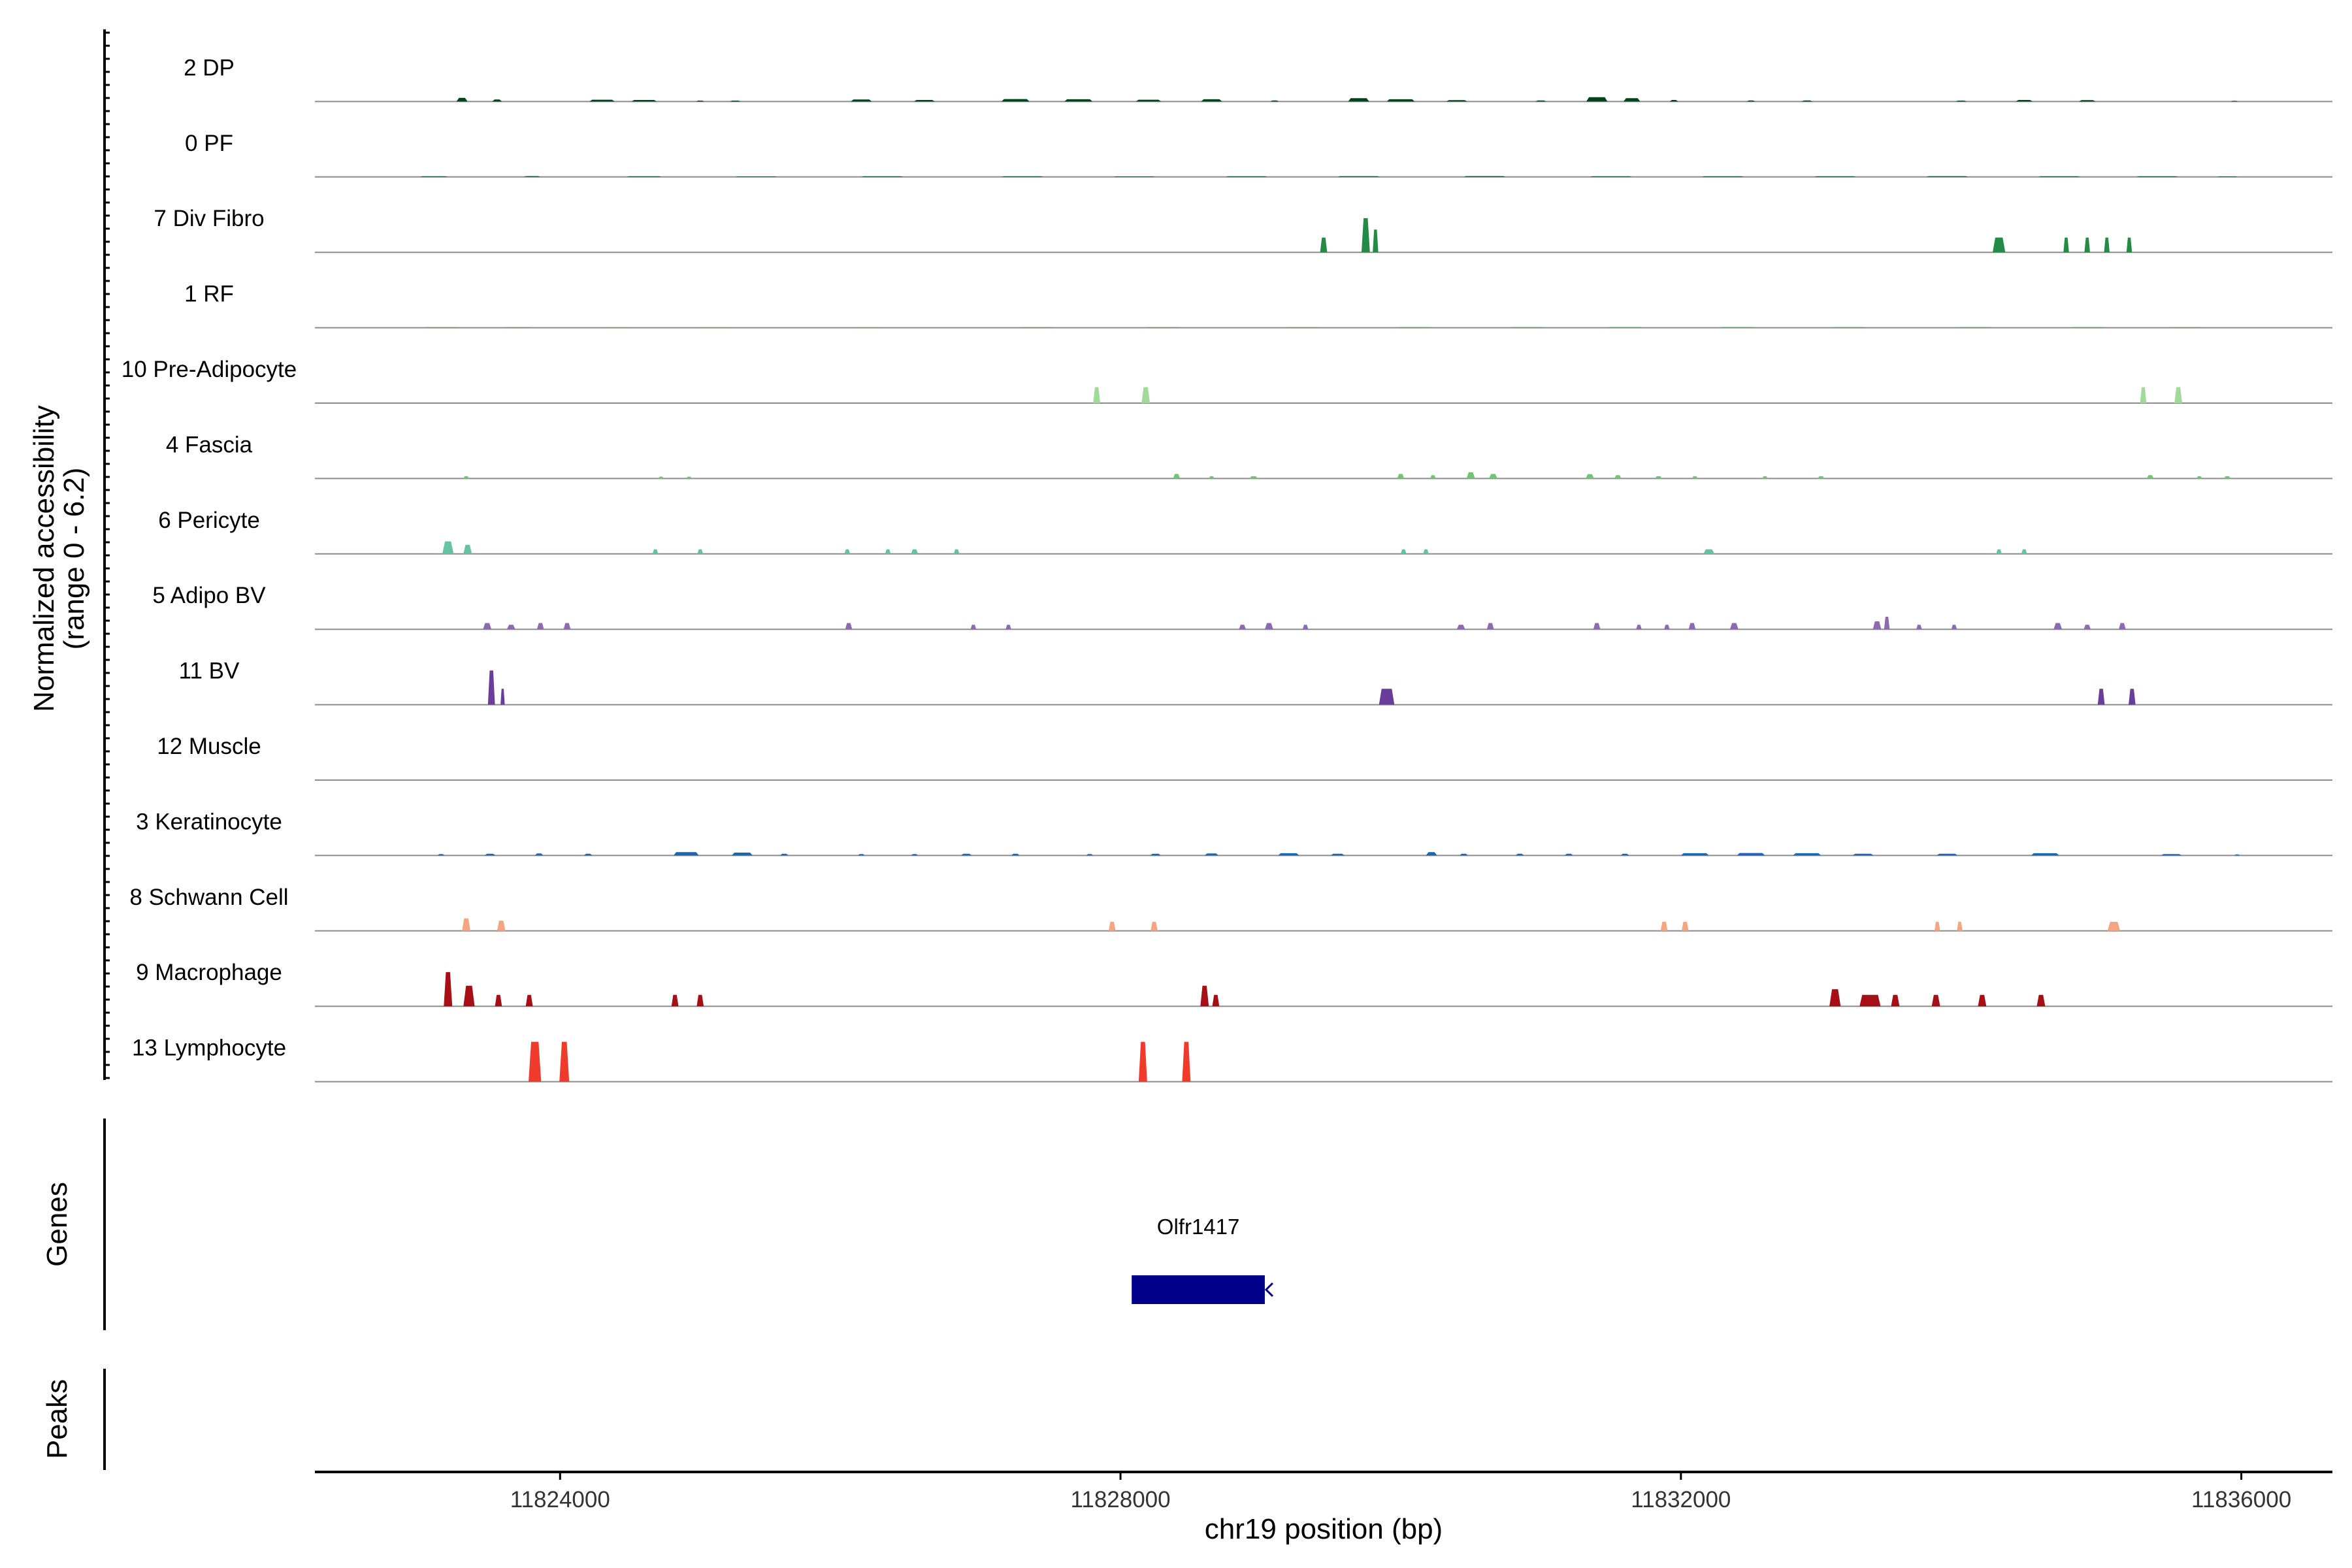 This screenshot has width=2352, height=1568. What do you see at coordinates (1249, 456) in the screenshot?
I see `track-4-fascia: 4 Fascia` at bounding box center [1249, 456].